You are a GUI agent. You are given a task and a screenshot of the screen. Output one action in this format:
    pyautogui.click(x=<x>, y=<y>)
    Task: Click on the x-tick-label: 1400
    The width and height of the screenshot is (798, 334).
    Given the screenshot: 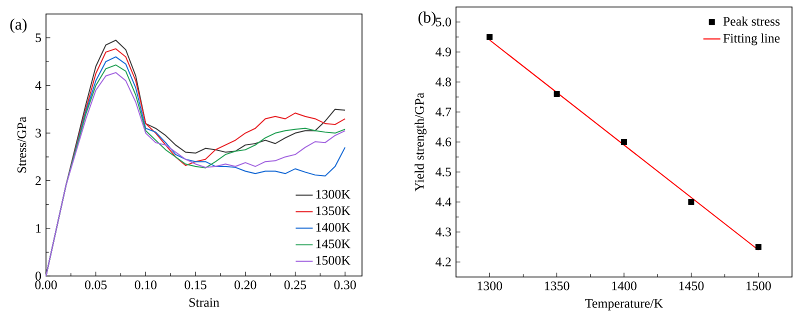 What is the action you would take?
    pyautogui.click(x=624, y=286)
    